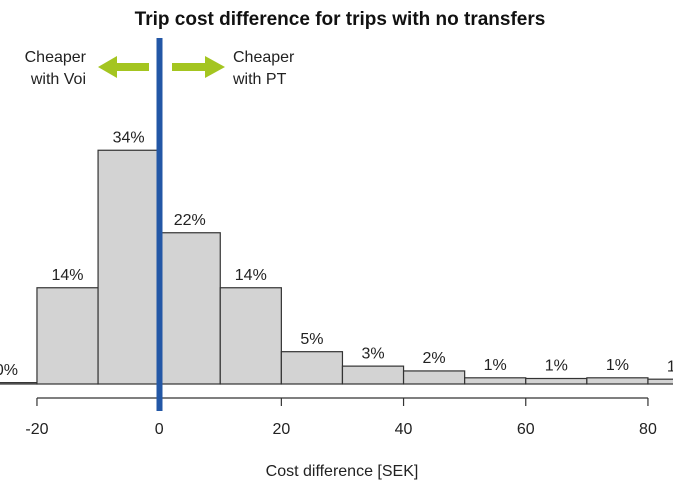  I want to click on bar-label: 5%, so click(311, 339).